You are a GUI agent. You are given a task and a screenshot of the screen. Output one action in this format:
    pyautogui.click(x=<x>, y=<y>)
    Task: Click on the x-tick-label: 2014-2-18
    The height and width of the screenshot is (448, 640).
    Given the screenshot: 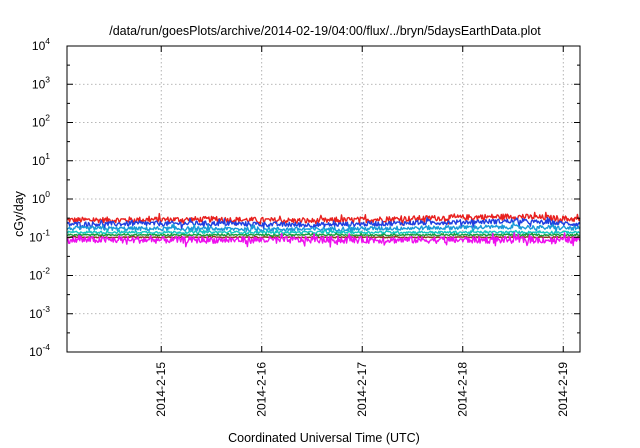 What is the action you would take?
    pyautogui.click(x=463, y=389)
    